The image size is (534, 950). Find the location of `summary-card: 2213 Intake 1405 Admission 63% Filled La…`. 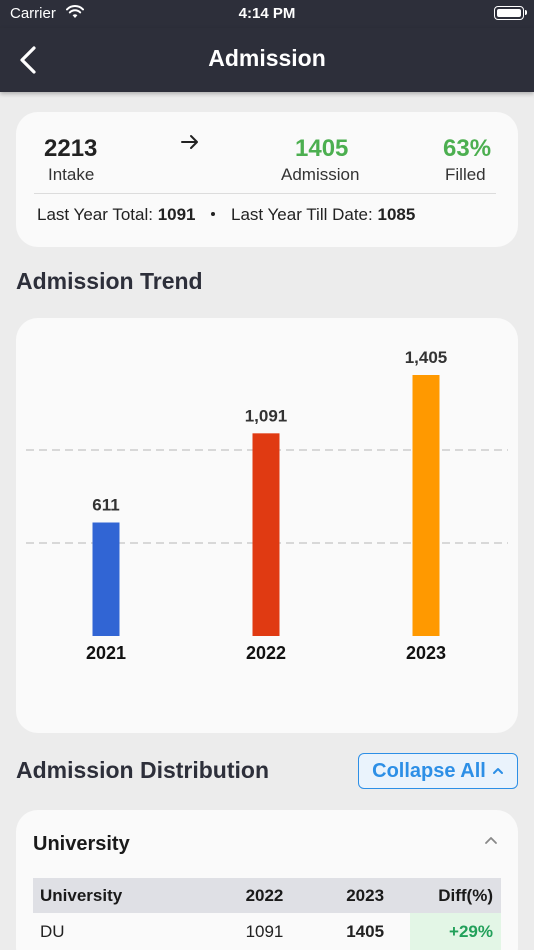

summary-card: 2213 Intake 1405 Admission 63% Filled La… is located at coordinates (267, 179).